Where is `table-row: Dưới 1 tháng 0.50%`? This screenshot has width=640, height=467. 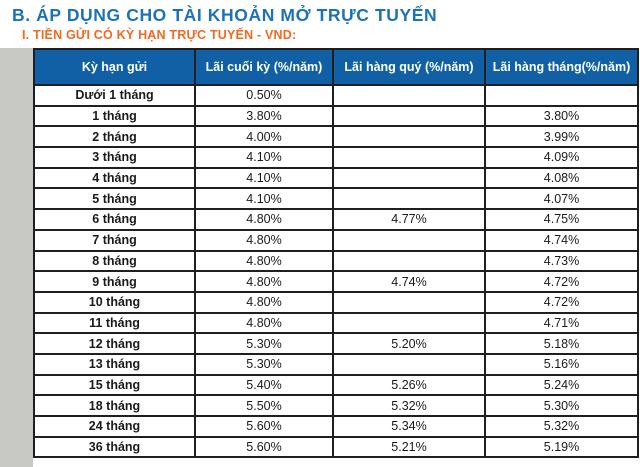
table-row: Dưới 1 tháng 0.50% is located at coordinates (336, 95).